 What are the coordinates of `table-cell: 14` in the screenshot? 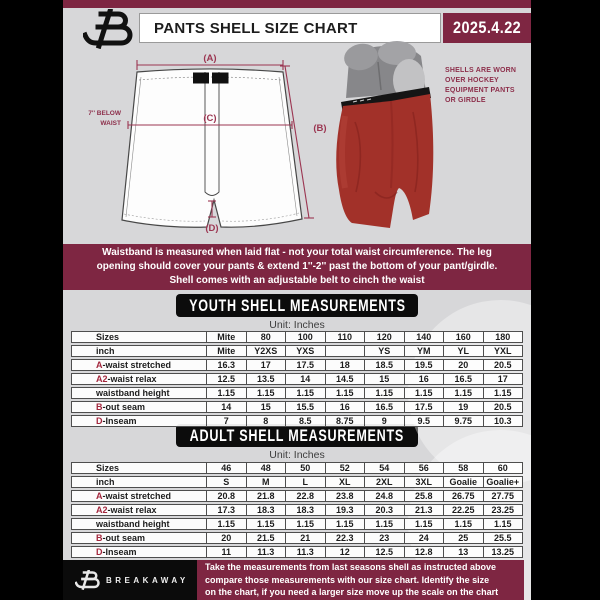 It's located at (227, 407).